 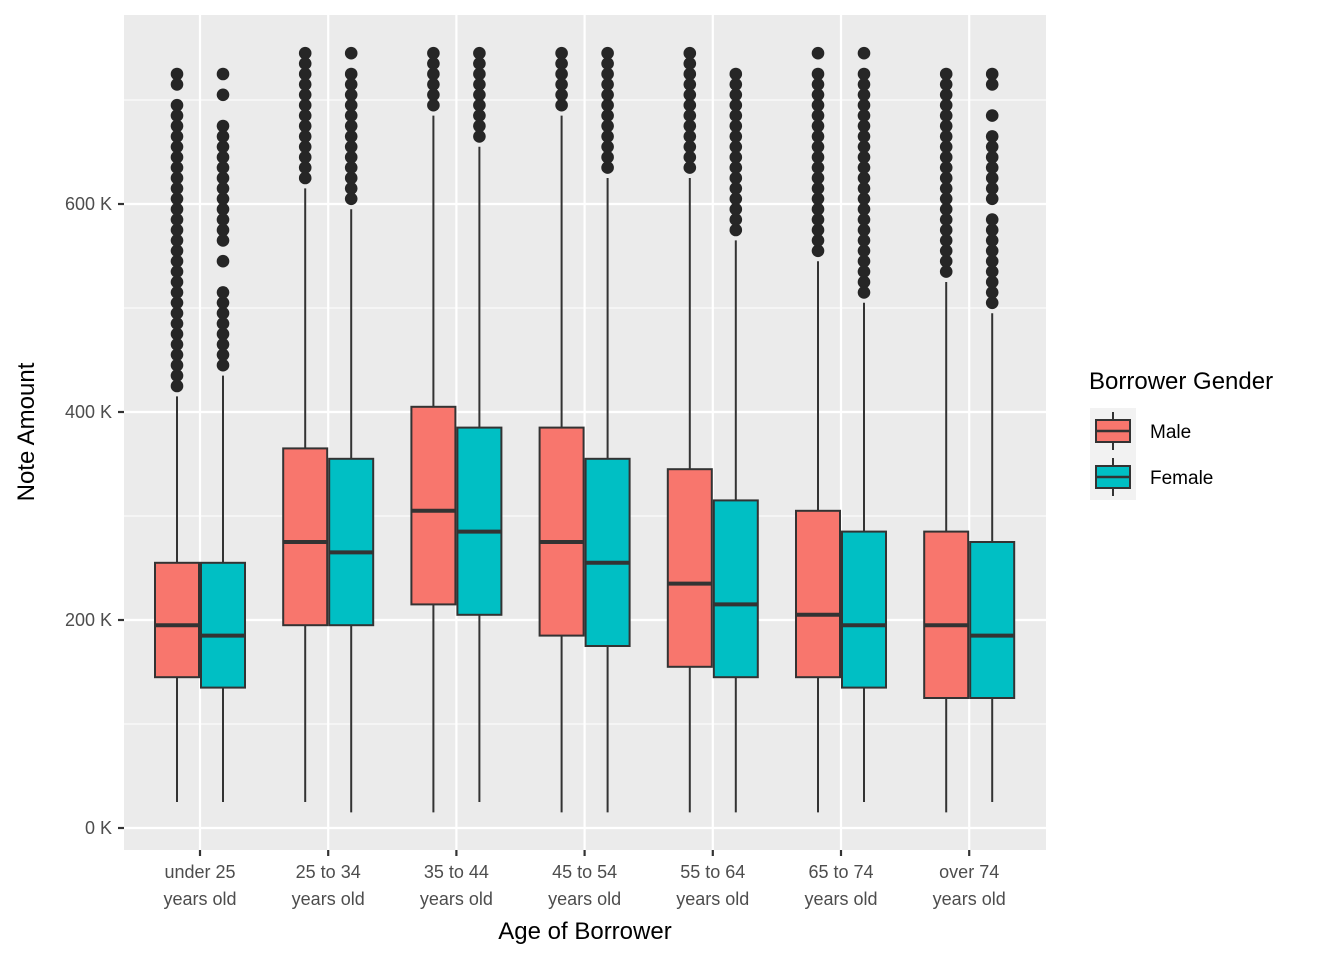 I want to click on y-tick-label: 600 K, so click(x=88, y=204).